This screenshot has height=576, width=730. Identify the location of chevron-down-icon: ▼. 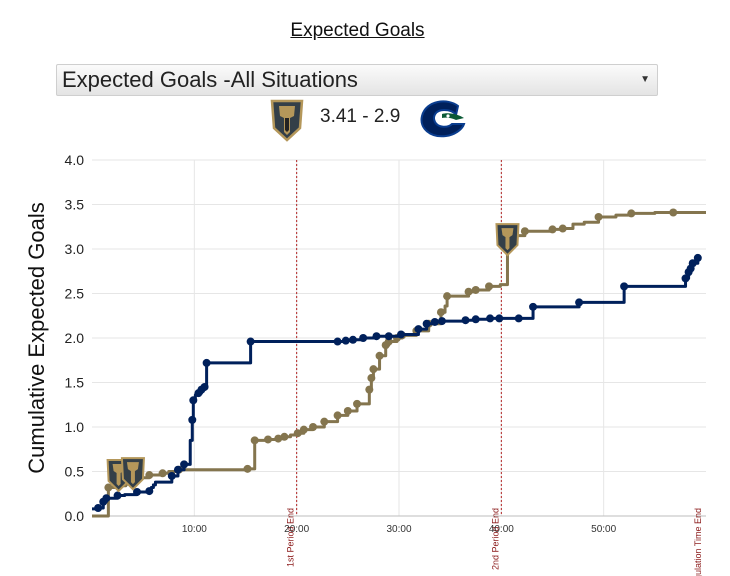
(645, 79).